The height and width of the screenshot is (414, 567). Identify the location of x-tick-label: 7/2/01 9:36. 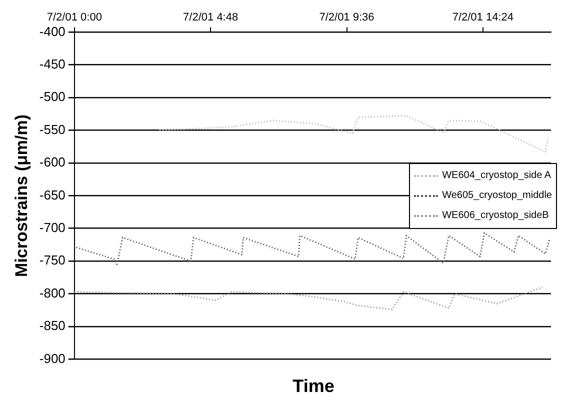
(346, 18).